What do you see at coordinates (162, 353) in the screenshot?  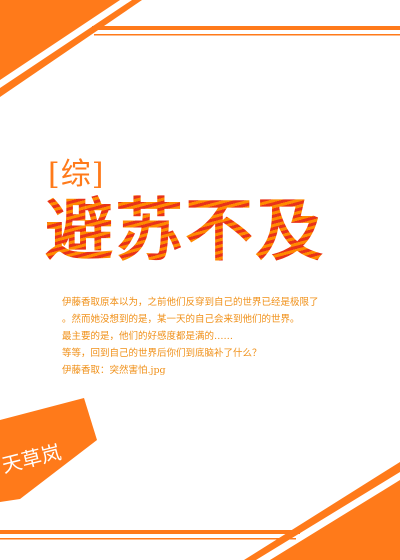 I see `blurb-line: 等等，回到自己的世界后你们到底脑补了什么？` at bounding box center [162, 353].